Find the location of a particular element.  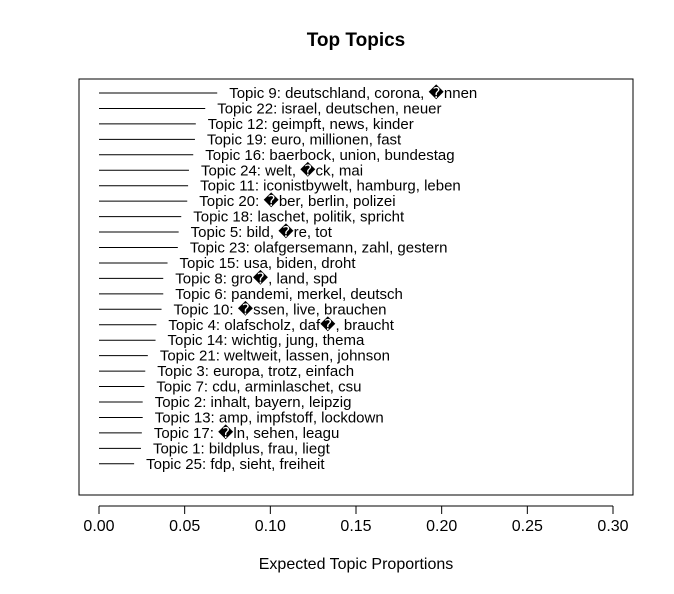

topic-label: Topic 11: iconistbywelt, hamburg, leben is located at coordinates (330, 186).